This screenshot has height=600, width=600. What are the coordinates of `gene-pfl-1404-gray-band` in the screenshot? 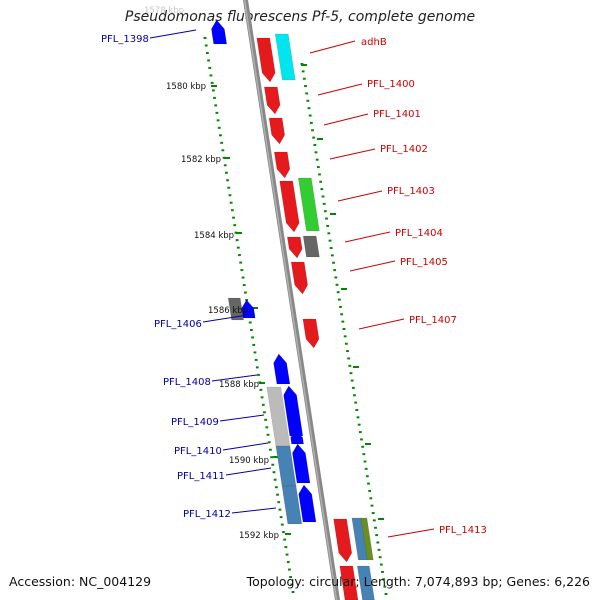 It's located at (311, 246).